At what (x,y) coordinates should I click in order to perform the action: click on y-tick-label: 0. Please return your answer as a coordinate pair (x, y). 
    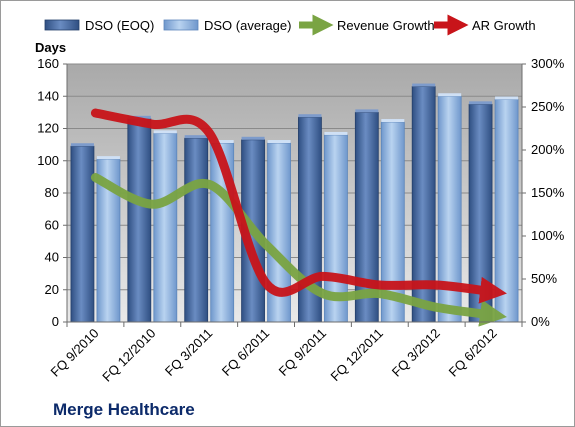
    Looking at the image, I should click on (55, 321).